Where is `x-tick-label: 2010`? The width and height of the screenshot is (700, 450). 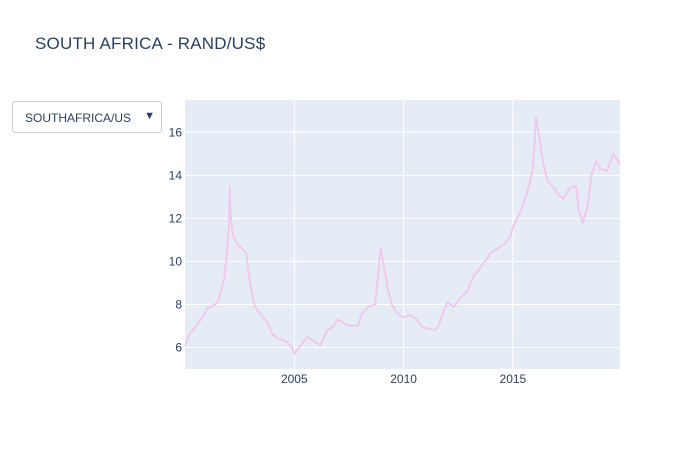 x-tick-label: 2010 is located at coordinates (403, 379).